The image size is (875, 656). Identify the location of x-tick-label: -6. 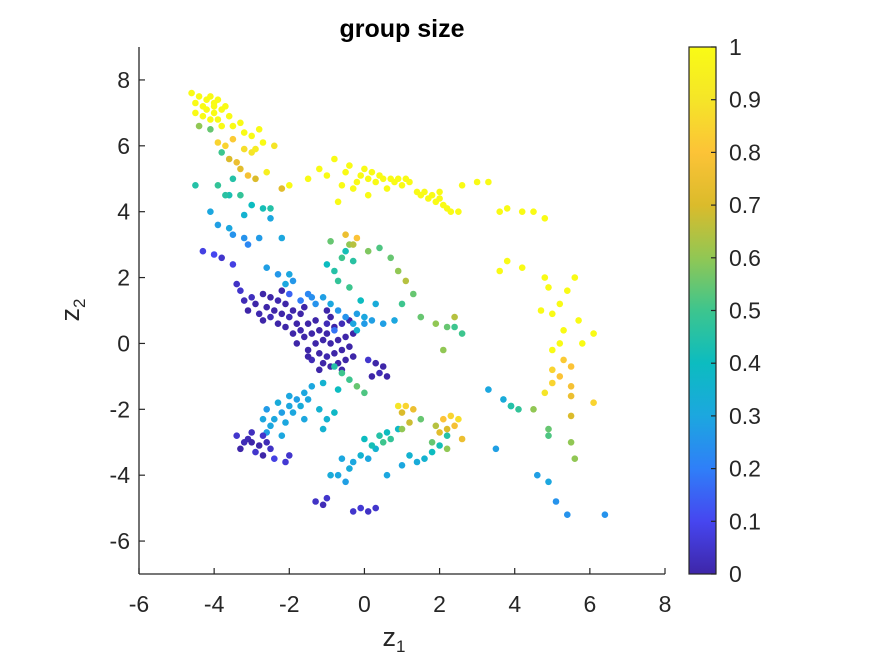
(139, 604).